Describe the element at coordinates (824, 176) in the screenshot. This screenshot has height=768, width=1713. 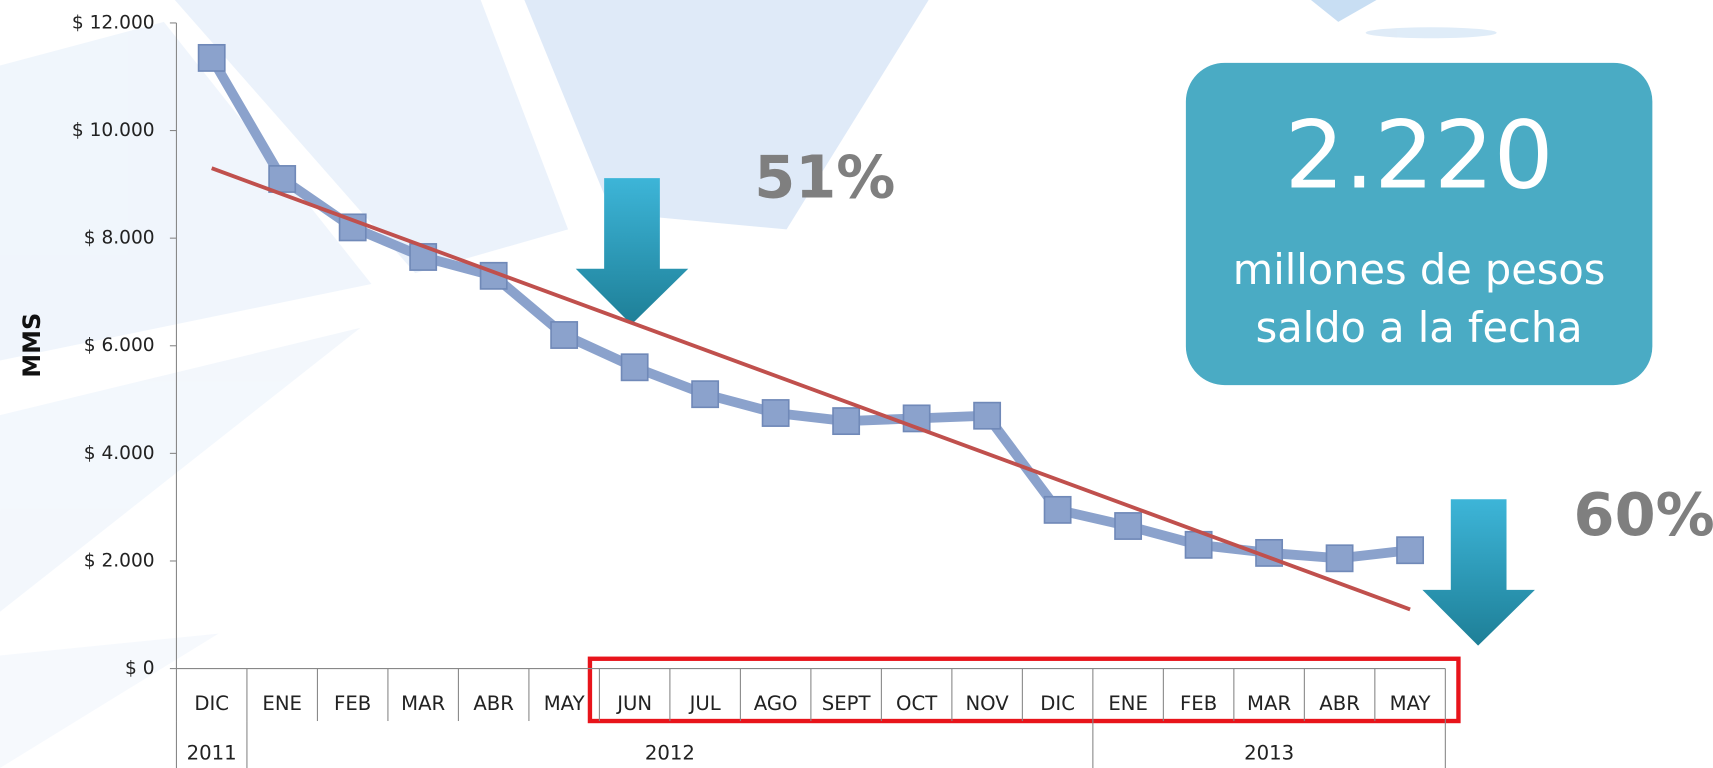
I see `annotation: 51%` at that location.